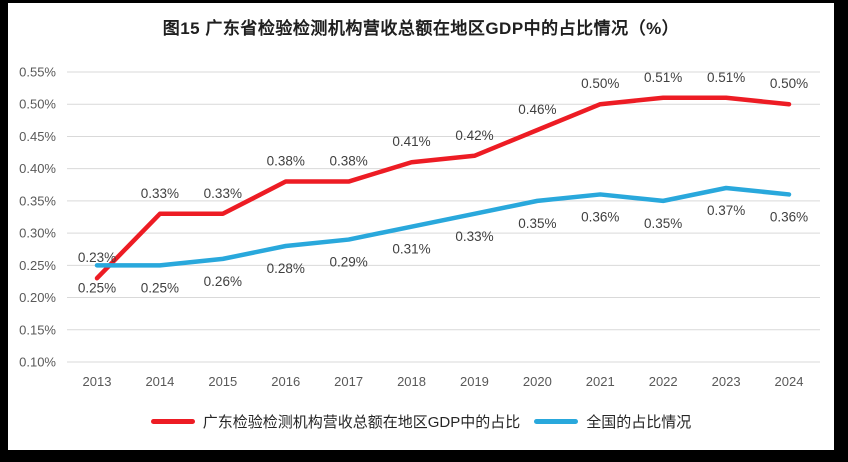  I want to click on data-label: 0.29%, so click(348, 262).